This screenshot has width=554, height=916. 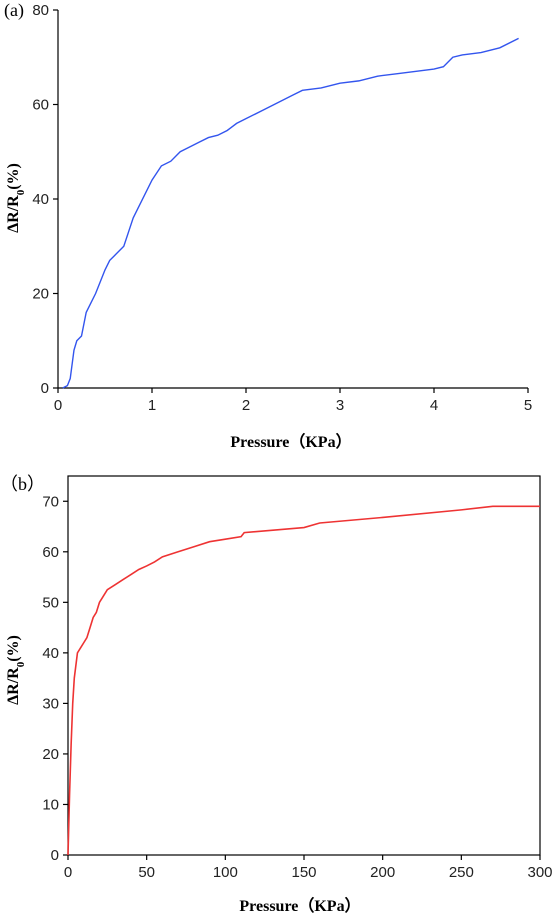 I want to click on panel-a-y-axis-label-unit: (%), so click(x=13, y=176).